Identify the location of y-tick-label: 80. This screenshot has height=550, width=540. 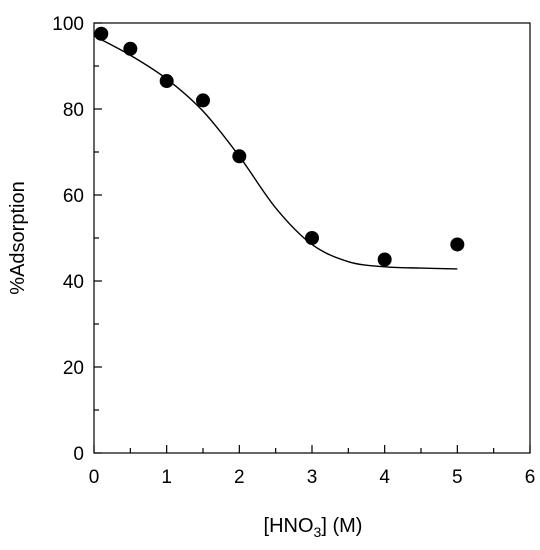
(73, 110).